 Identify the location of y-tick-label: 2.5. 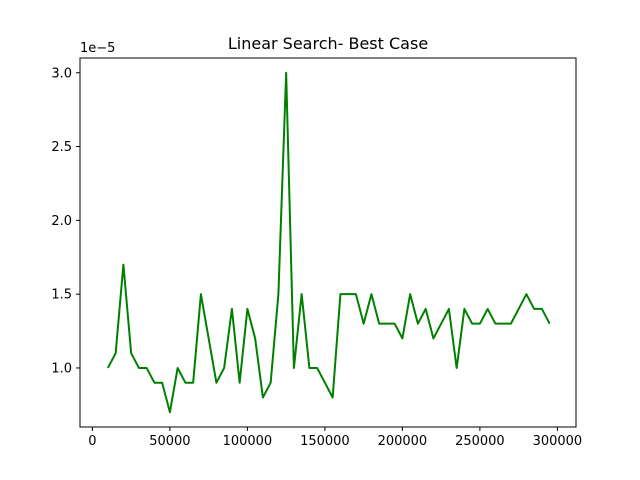
(61, 147).